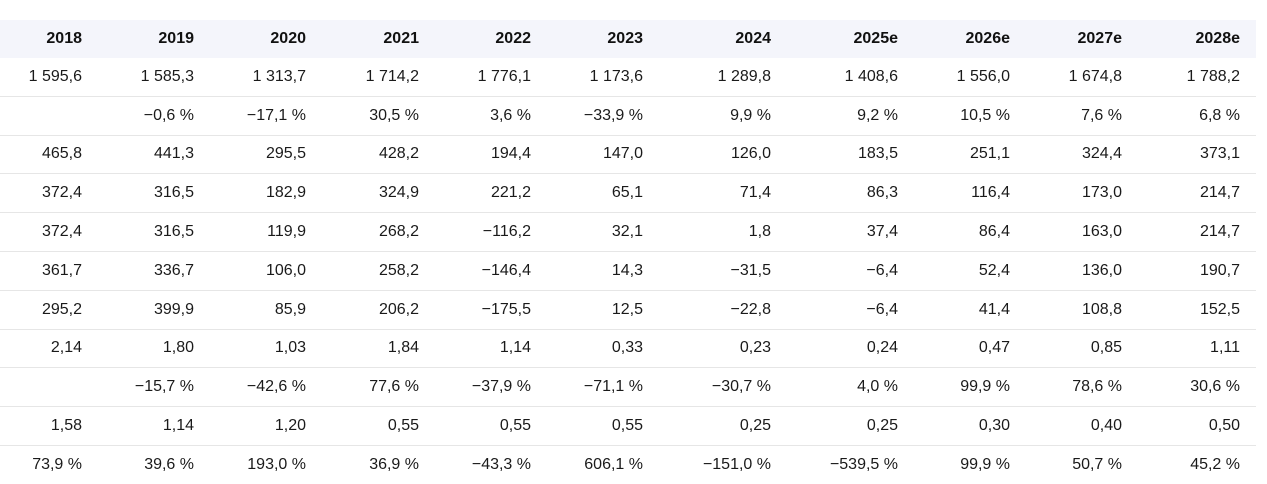 The image size is (1267, 484). What do you see at coordinates (970, 387) in the screenshot?
I see `table-cell: 99,9 %` at bounding box center [970, 387].